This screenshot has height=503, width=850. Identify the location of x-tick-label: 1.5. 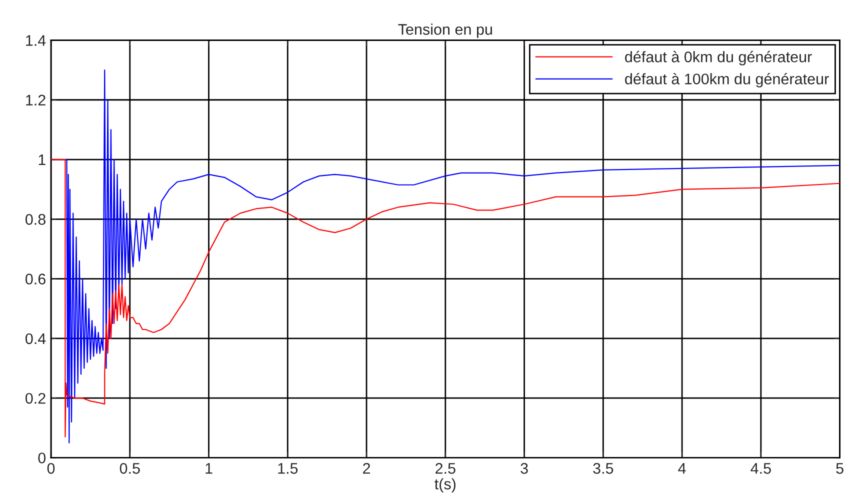
(288, 468).